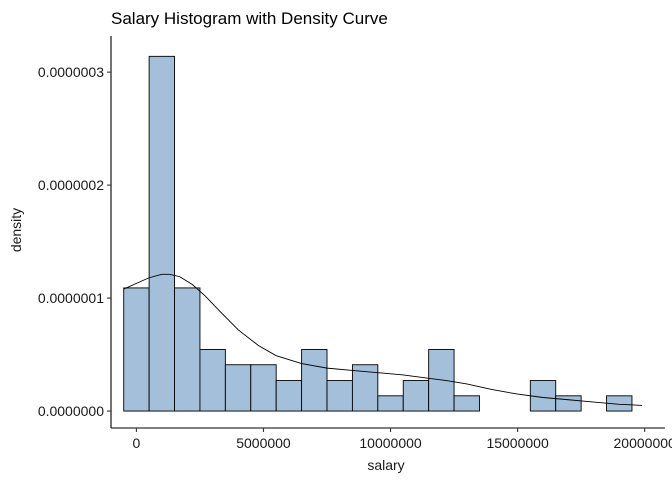  I want to click on x-axis-ticks: 0 5000000 10000000 15000000 20000000, so click(402, 439).